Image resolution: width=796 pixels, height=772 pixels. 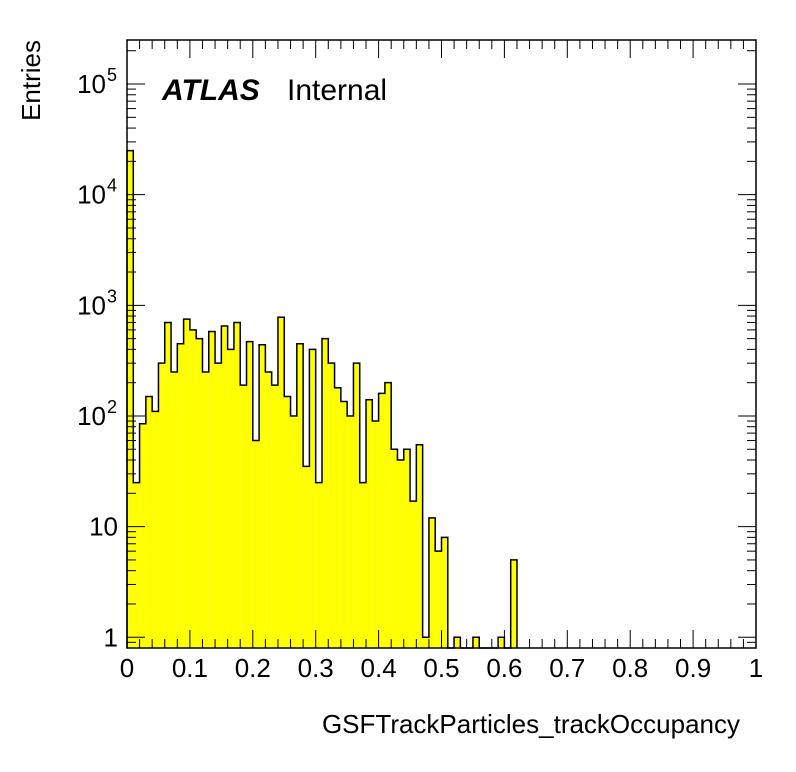 What do you see at coordinates (253, 668) in the screenshot?
I see `x-tick-label: 0.2` at bounding box center [253, 668].